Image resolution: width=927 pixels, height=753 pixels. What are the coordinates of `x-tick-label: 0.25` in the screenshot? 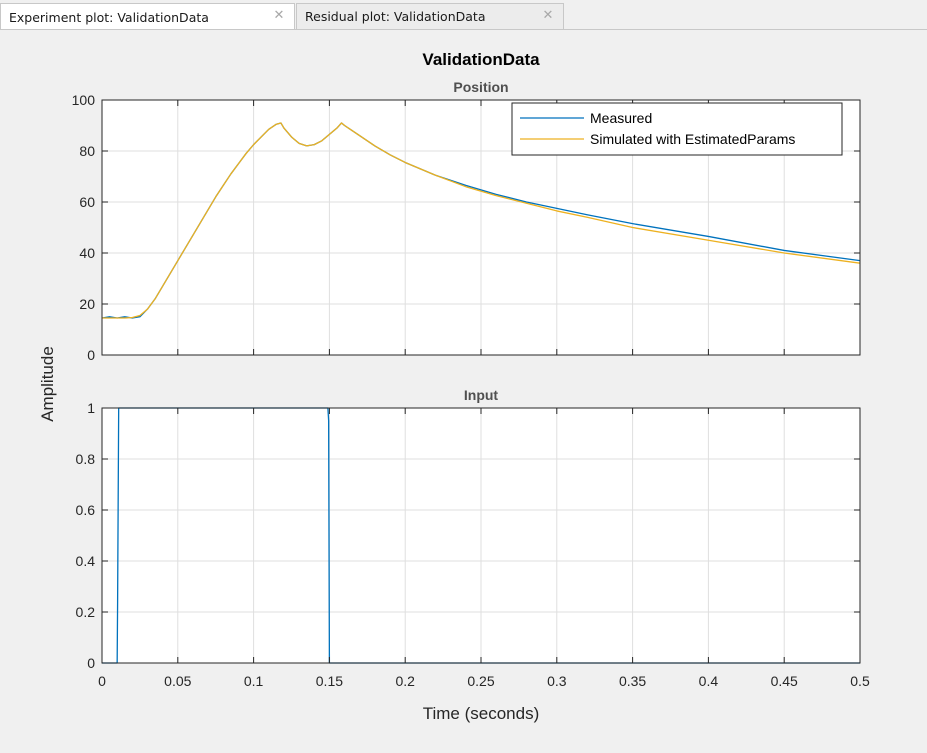 It's located at (480, 681).